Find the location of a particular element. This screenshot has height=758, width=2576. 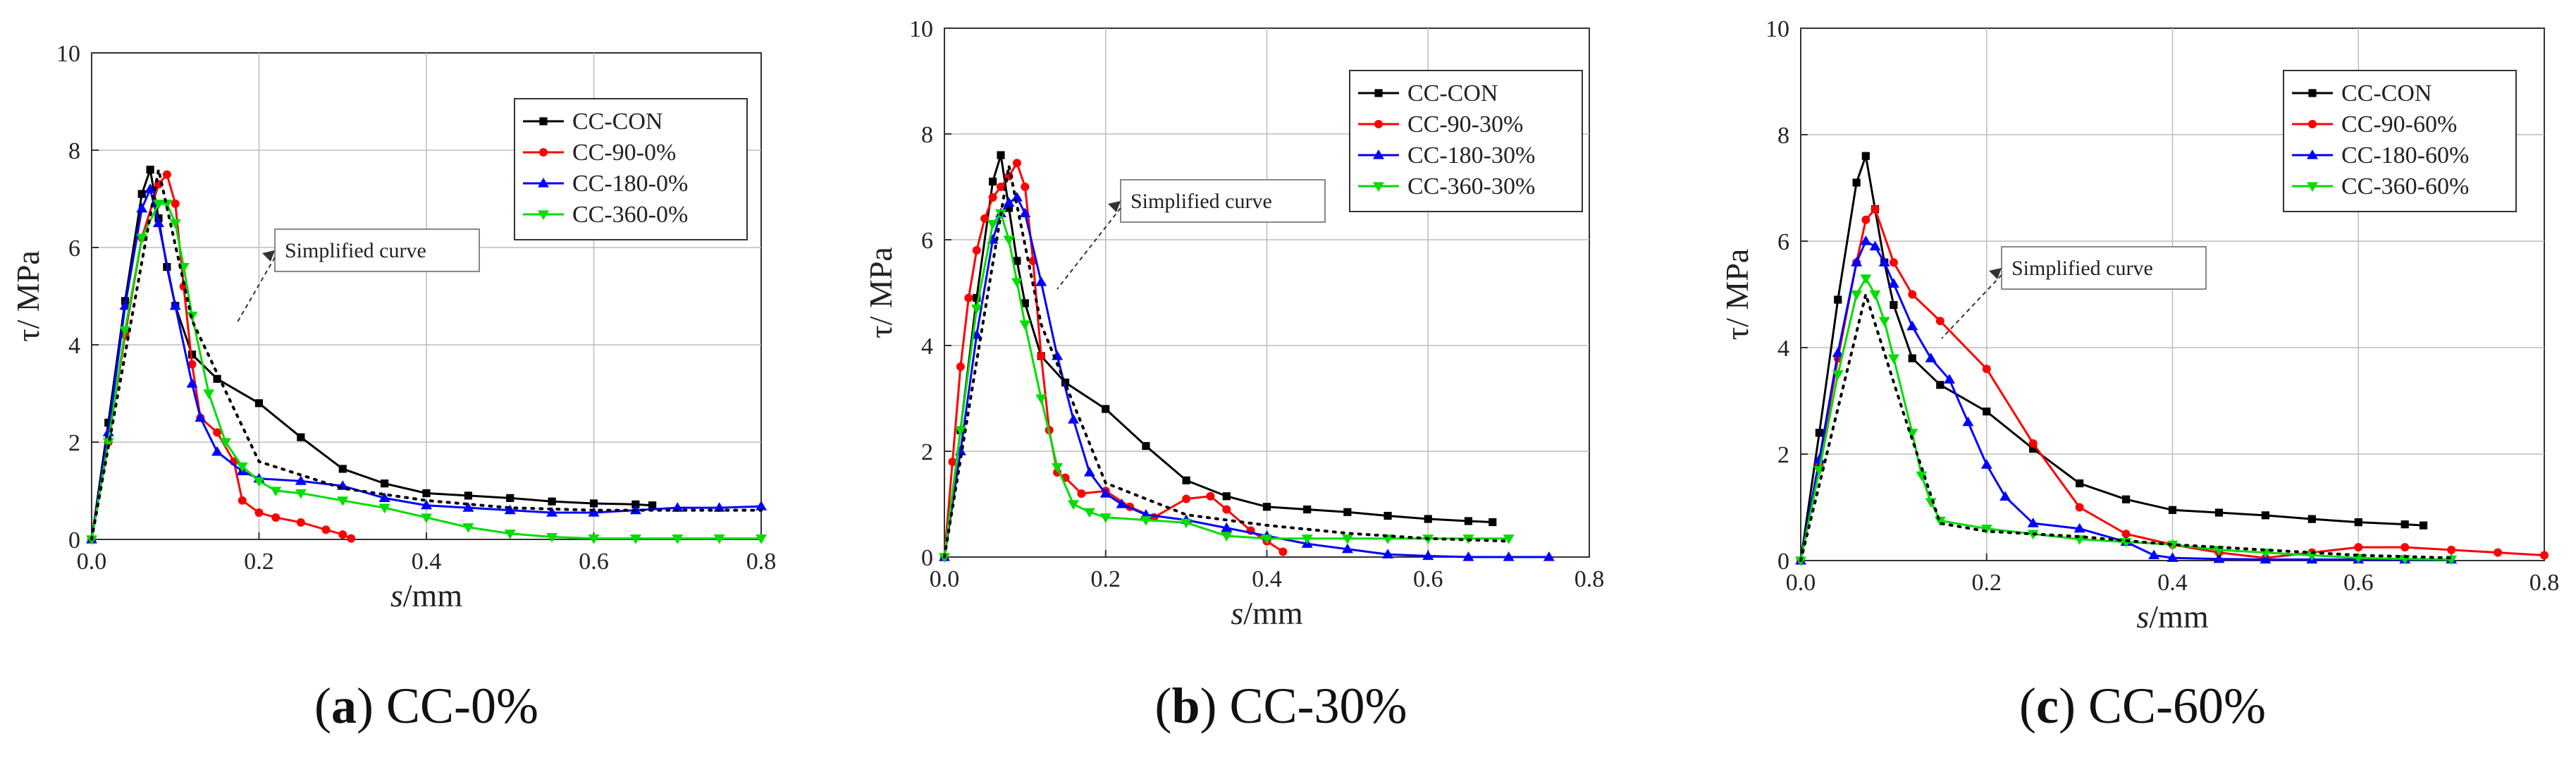

y-tick-label-c: 4 is located at coordinates (1783, 349).